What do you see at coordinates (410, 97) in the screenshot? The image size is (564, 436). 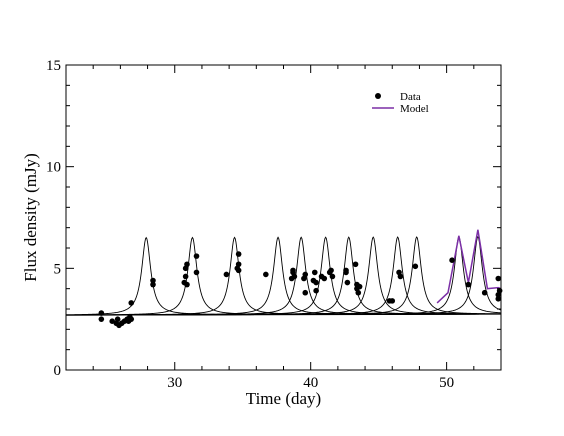 I see `legend-data-label: Data` at bounding box center [410, 97].